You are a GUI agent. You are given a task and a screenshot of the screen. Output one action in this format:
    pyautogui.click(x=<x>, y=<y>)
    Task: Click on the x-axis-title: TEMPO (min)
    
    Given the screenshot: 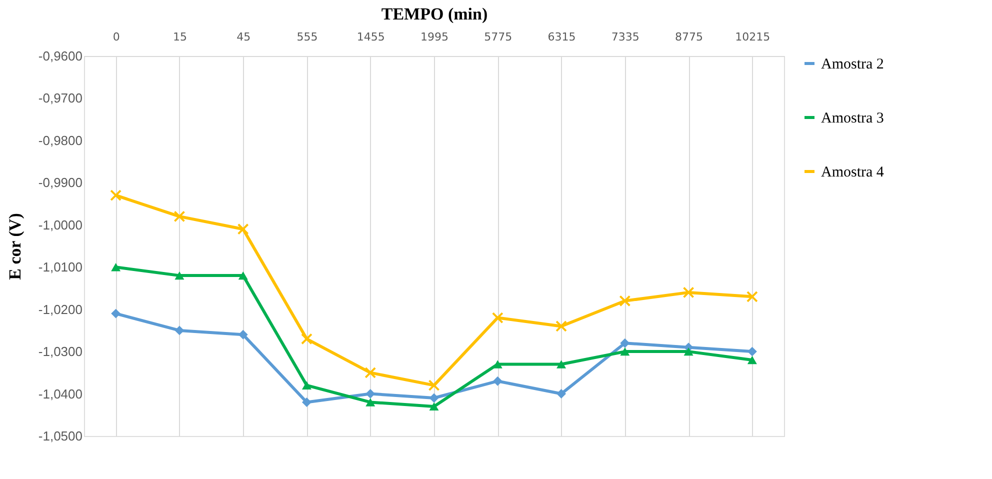 What is the action you would take?
    pyautogui.click(x=434, y=14)
    